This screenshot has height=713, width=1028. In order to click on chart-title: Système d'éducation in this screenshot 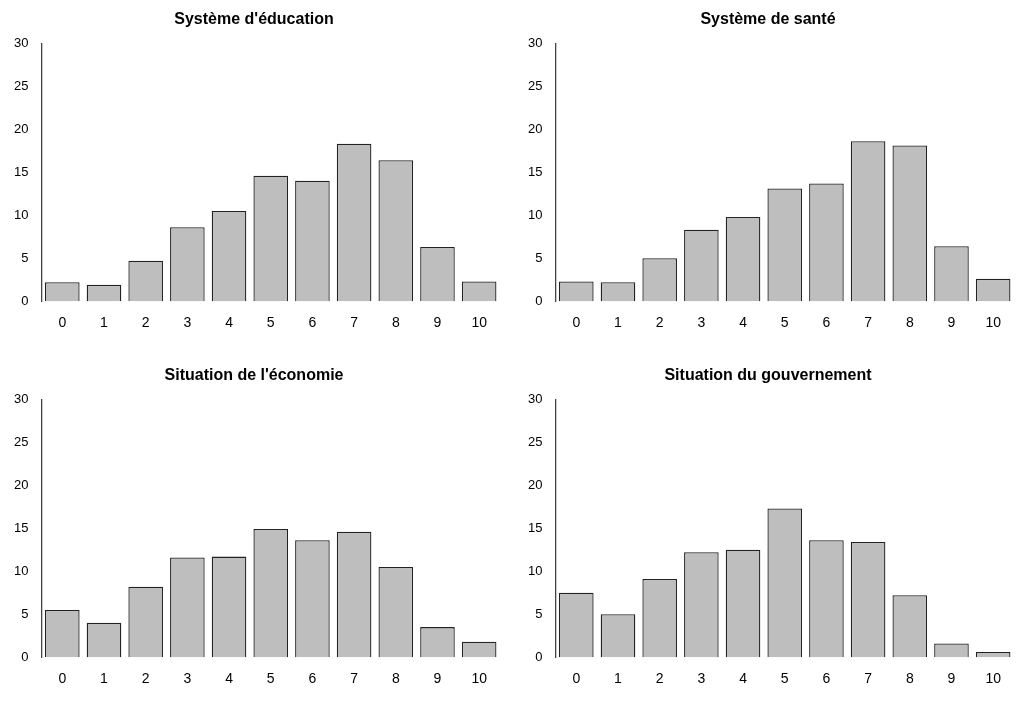, I will do `click(254, 19)`.